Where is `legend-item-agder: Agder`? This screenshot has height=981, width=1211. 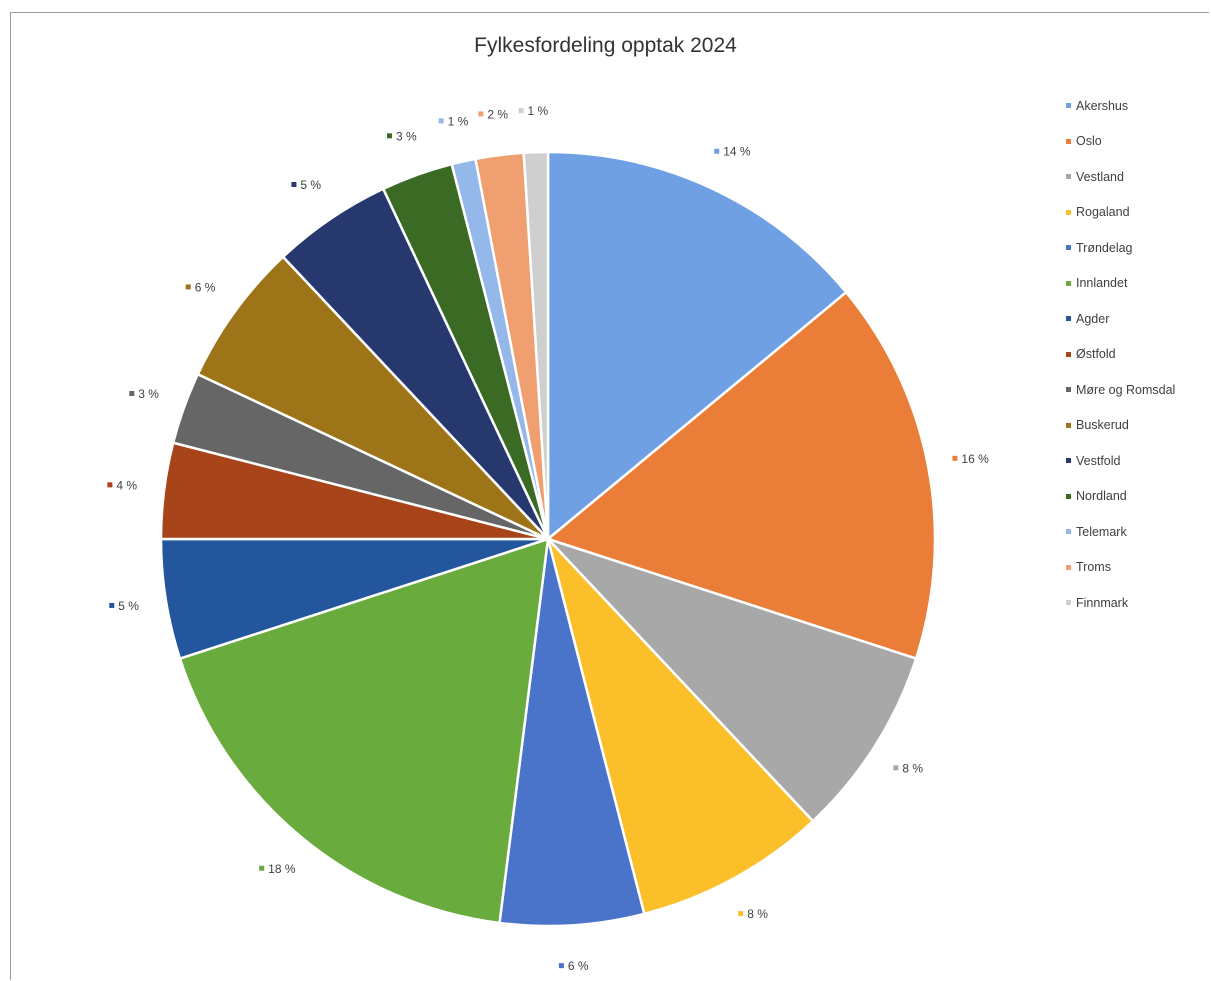
legend-item-agder: Agder is located at coordinates (1120, 319).